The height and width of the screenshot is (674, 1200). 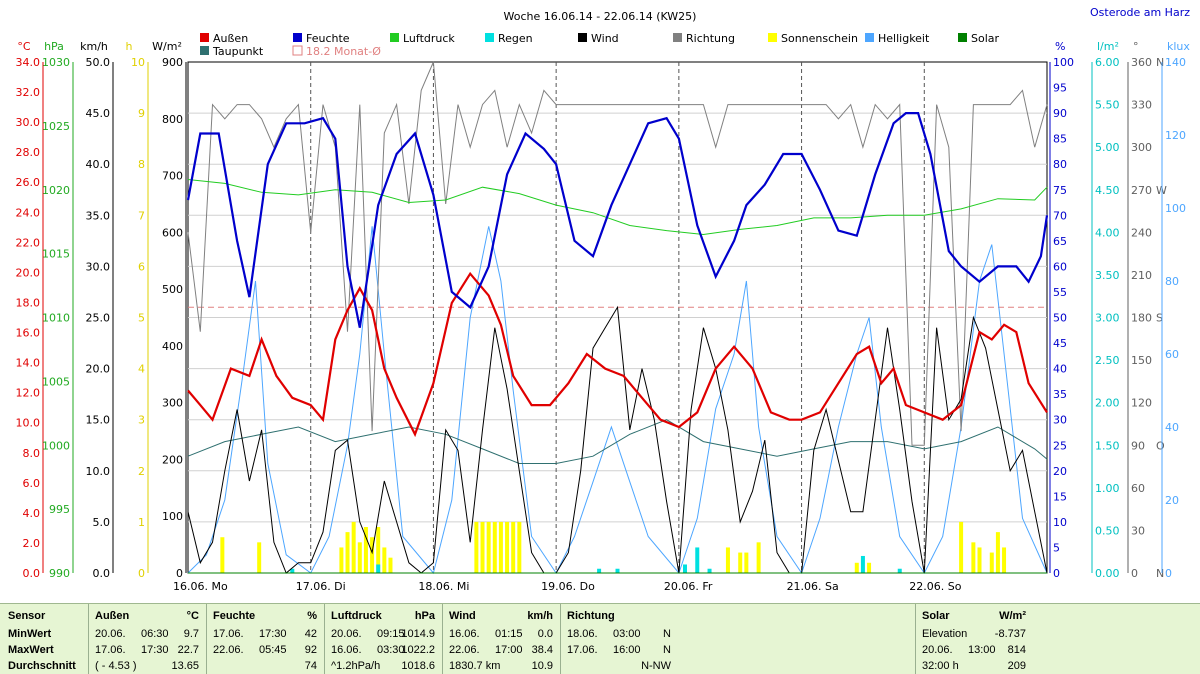 I want to click on axis-unit-left: hPa, so click(x=54, y=46).